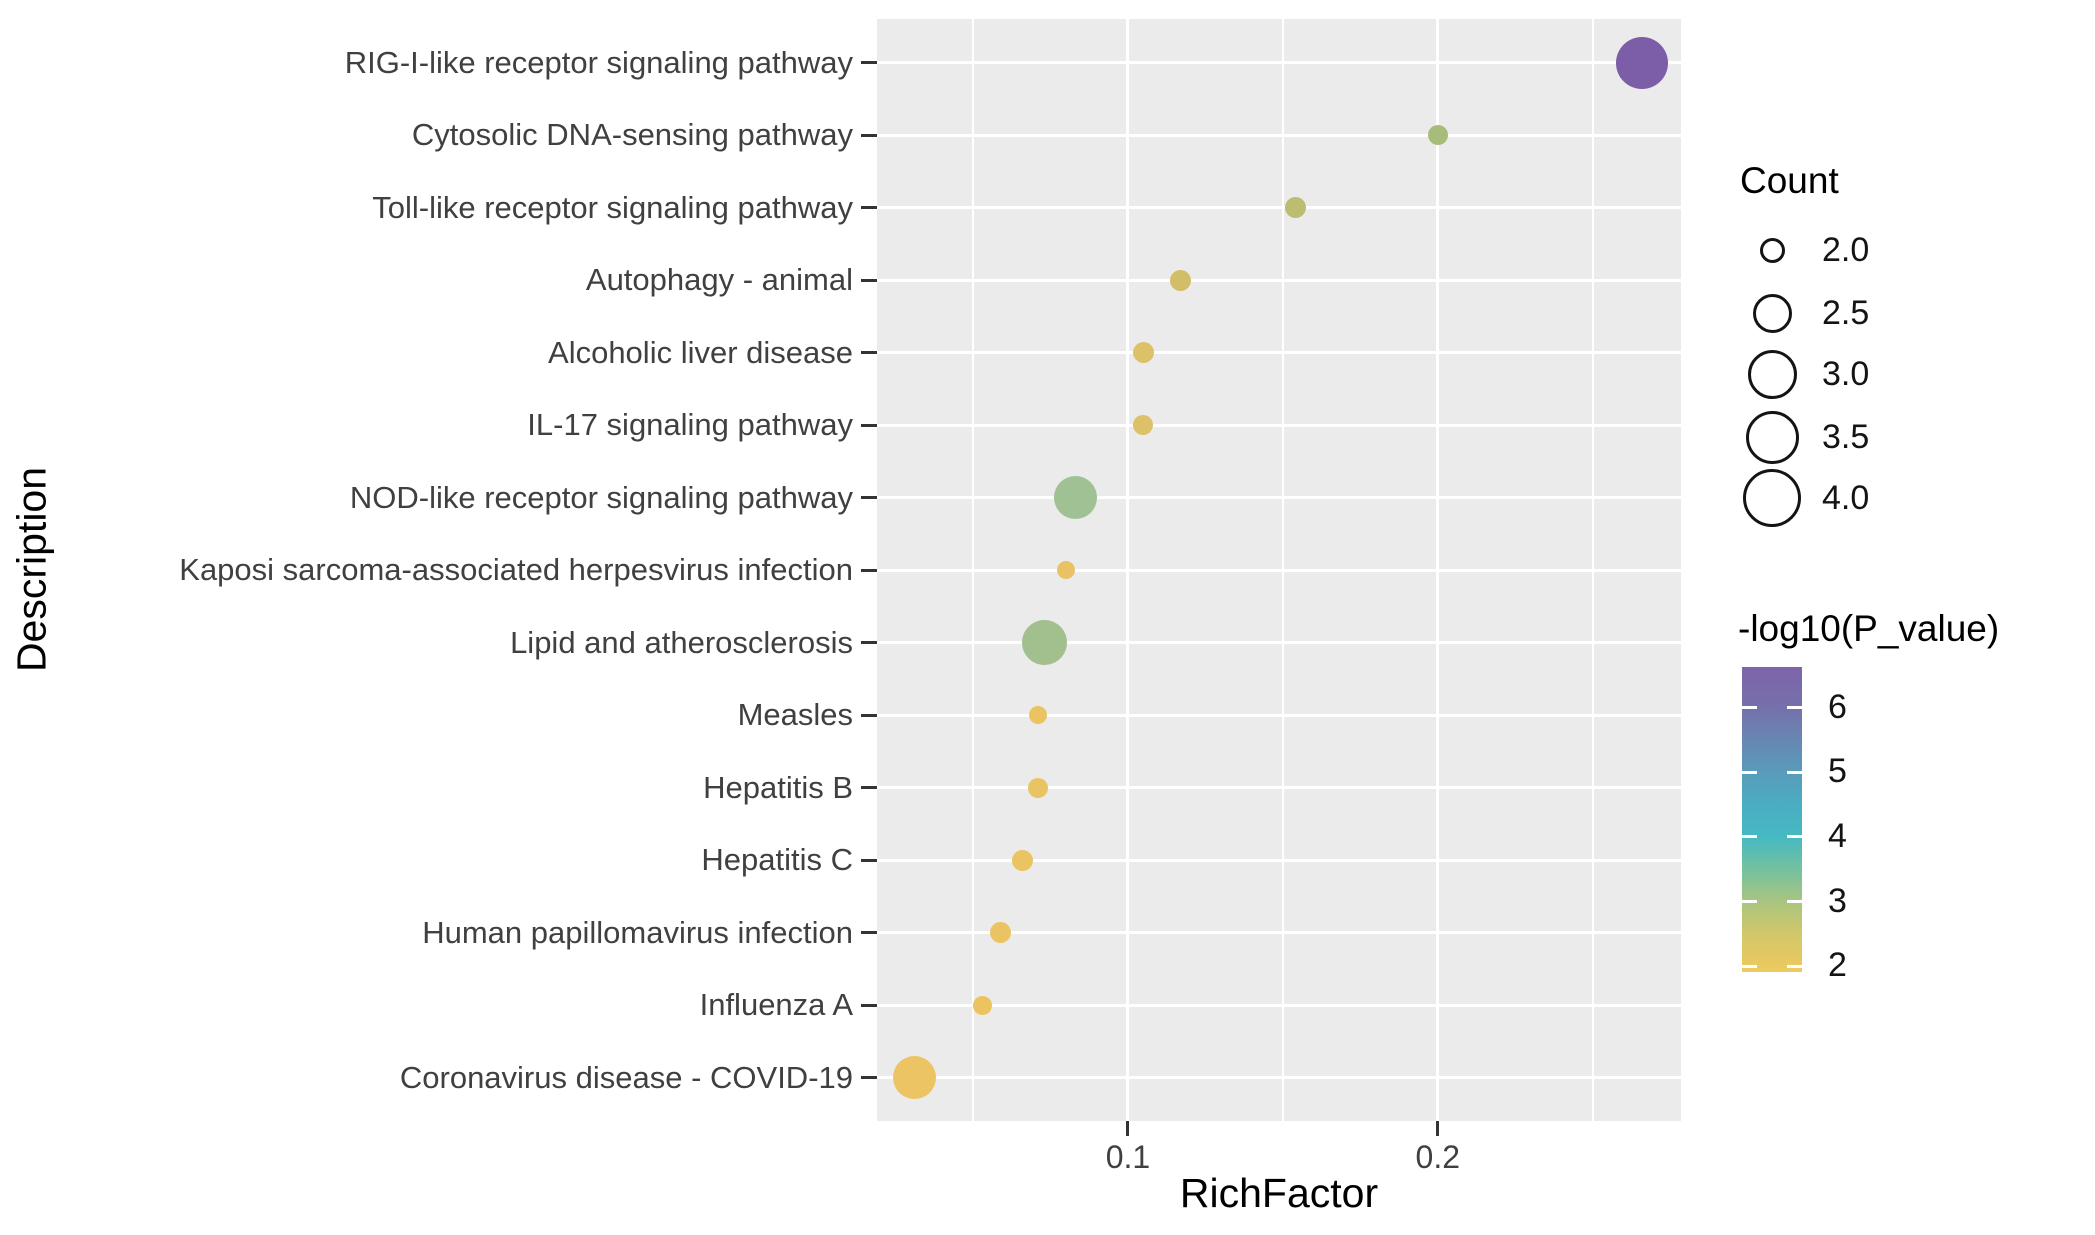 The height and width of the screenshot is (1235, 2095). What do you see at coordinates (719, 279) in the screenshot?
I see `y-tick-label: Autophagy - animal` at bounding box center [719, 279].